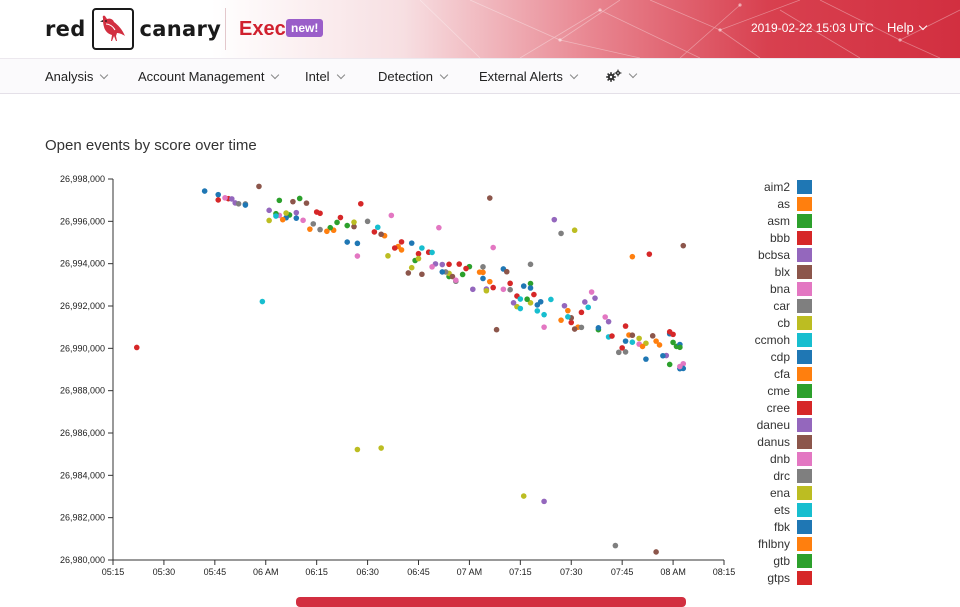 The image size is (960, 607). Describe the element at coordinates (776, 560) in the screenshot. I see `legend-item-gtb: gtb` at that location.